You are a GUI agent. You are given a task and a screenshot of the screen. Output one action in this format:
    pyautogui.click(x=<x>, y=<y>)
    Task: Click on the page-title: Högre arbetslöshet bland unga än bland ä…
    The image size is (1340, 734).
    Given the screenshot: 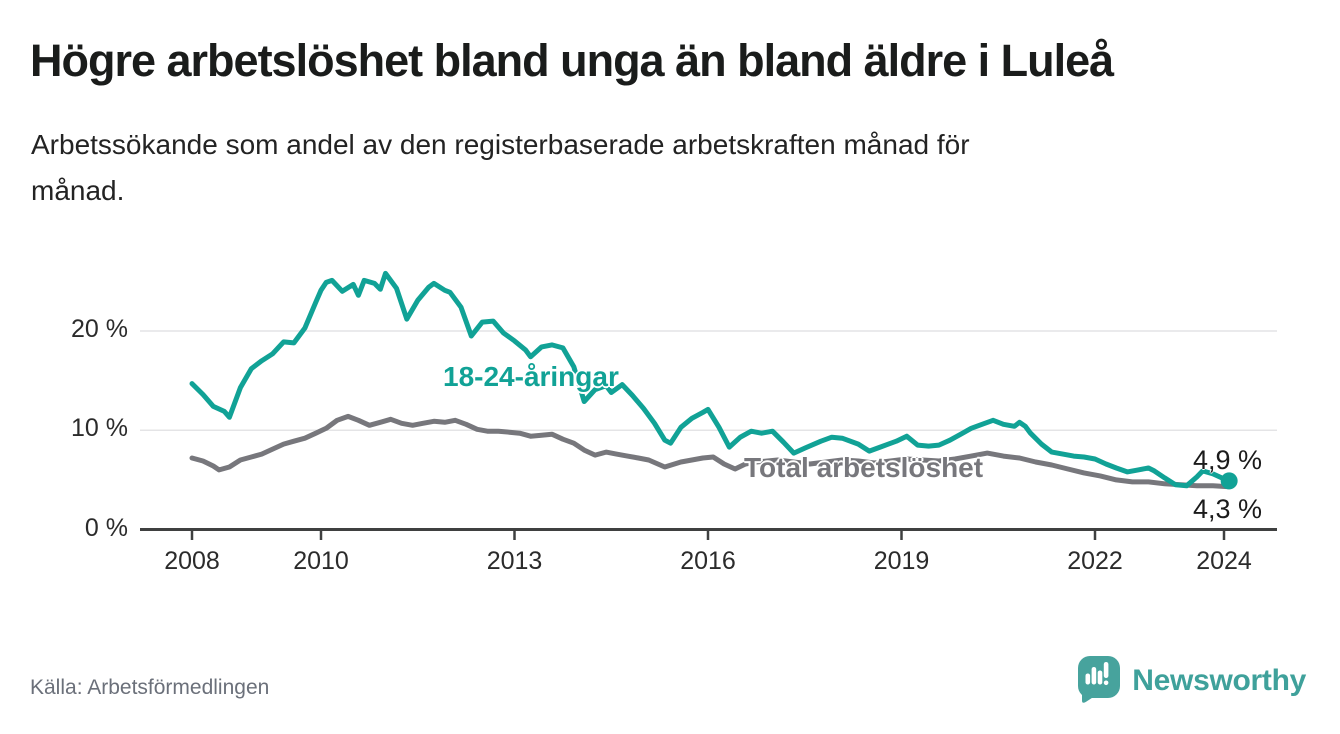 What is the action you would take?
    pyautogui.click(x=572, y=60)
    